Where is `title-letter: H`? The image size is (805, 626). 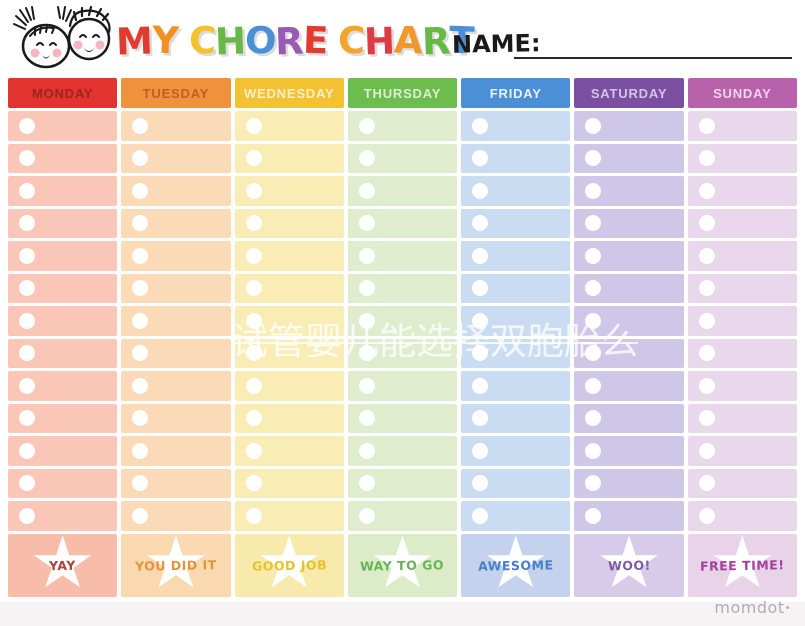 title-letter: H is located at coordinates (230, 41).